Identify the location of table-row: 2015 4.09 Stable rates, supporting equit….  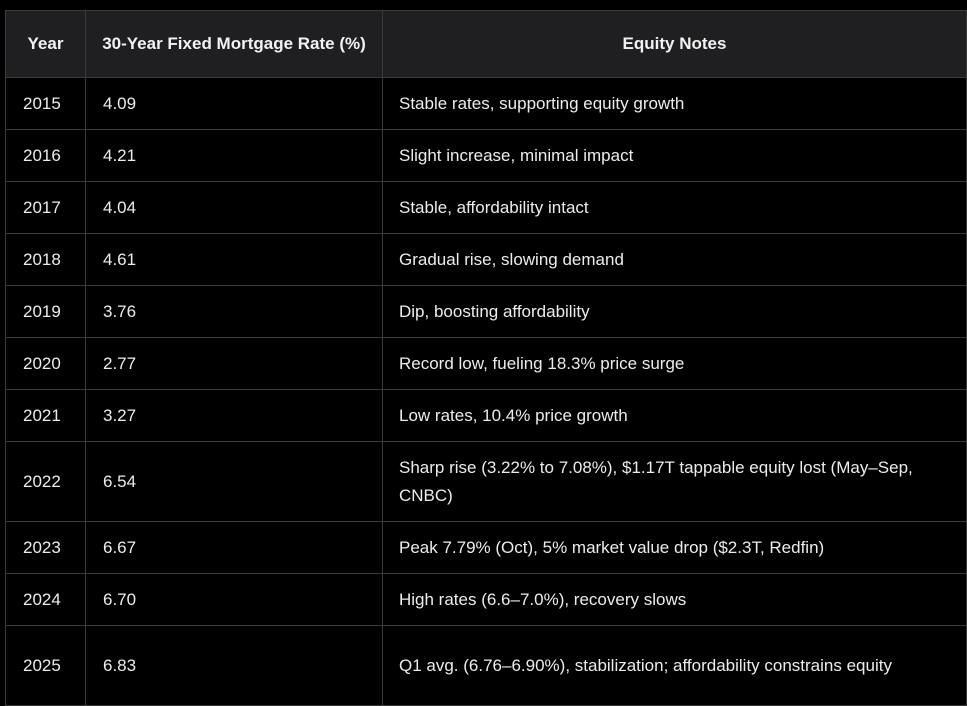
(486, 103).